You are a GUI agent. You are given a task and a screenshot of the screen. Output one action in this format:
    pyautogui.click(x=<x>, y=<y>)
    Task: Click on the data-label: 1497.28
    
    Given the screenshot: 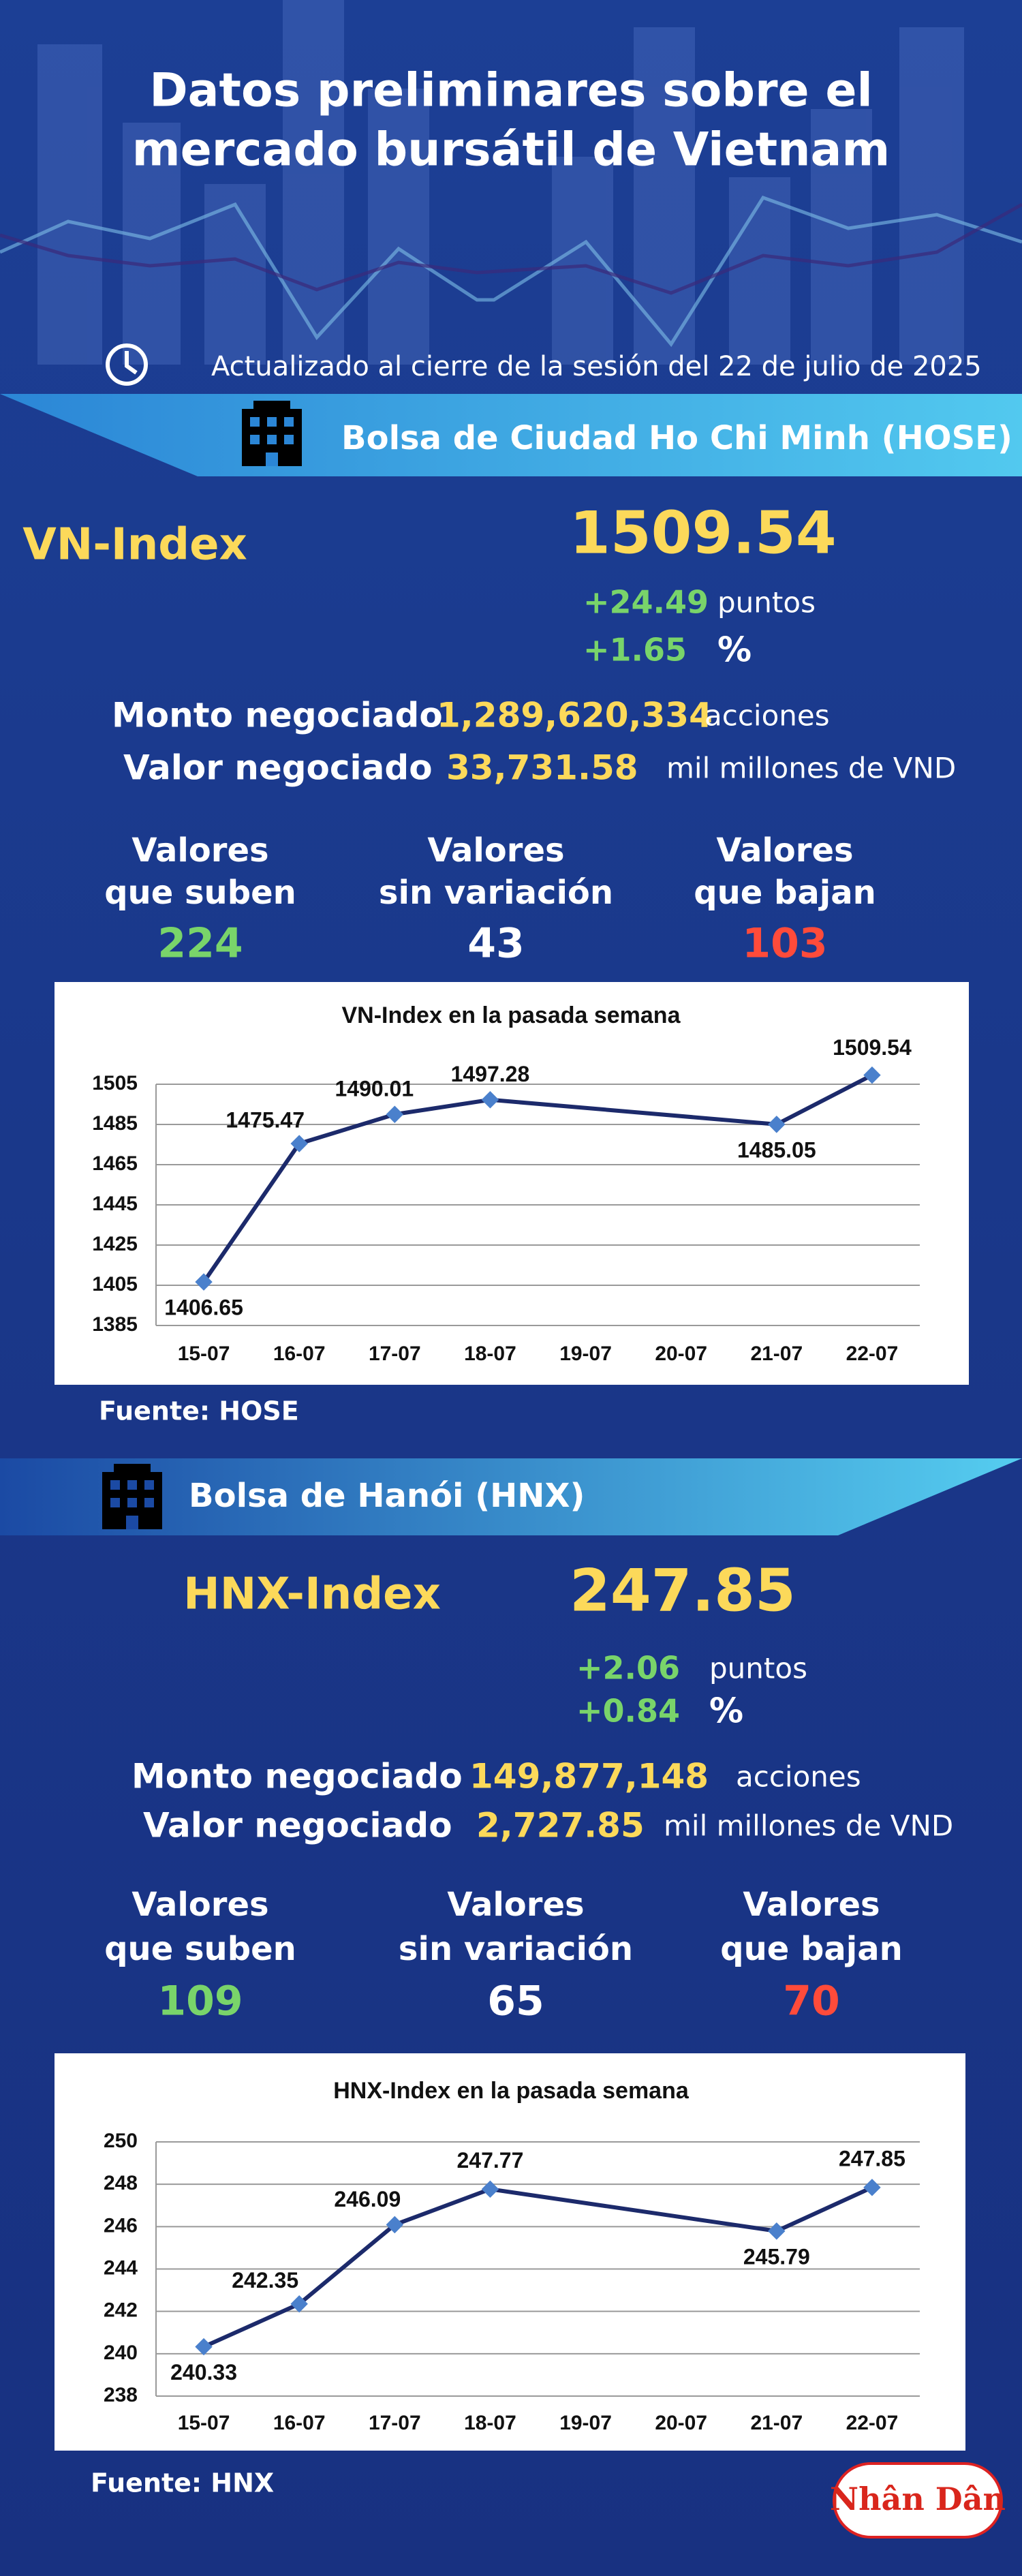 What is the action you would take?
    pyautogui.click(x=491, y=1074)
    